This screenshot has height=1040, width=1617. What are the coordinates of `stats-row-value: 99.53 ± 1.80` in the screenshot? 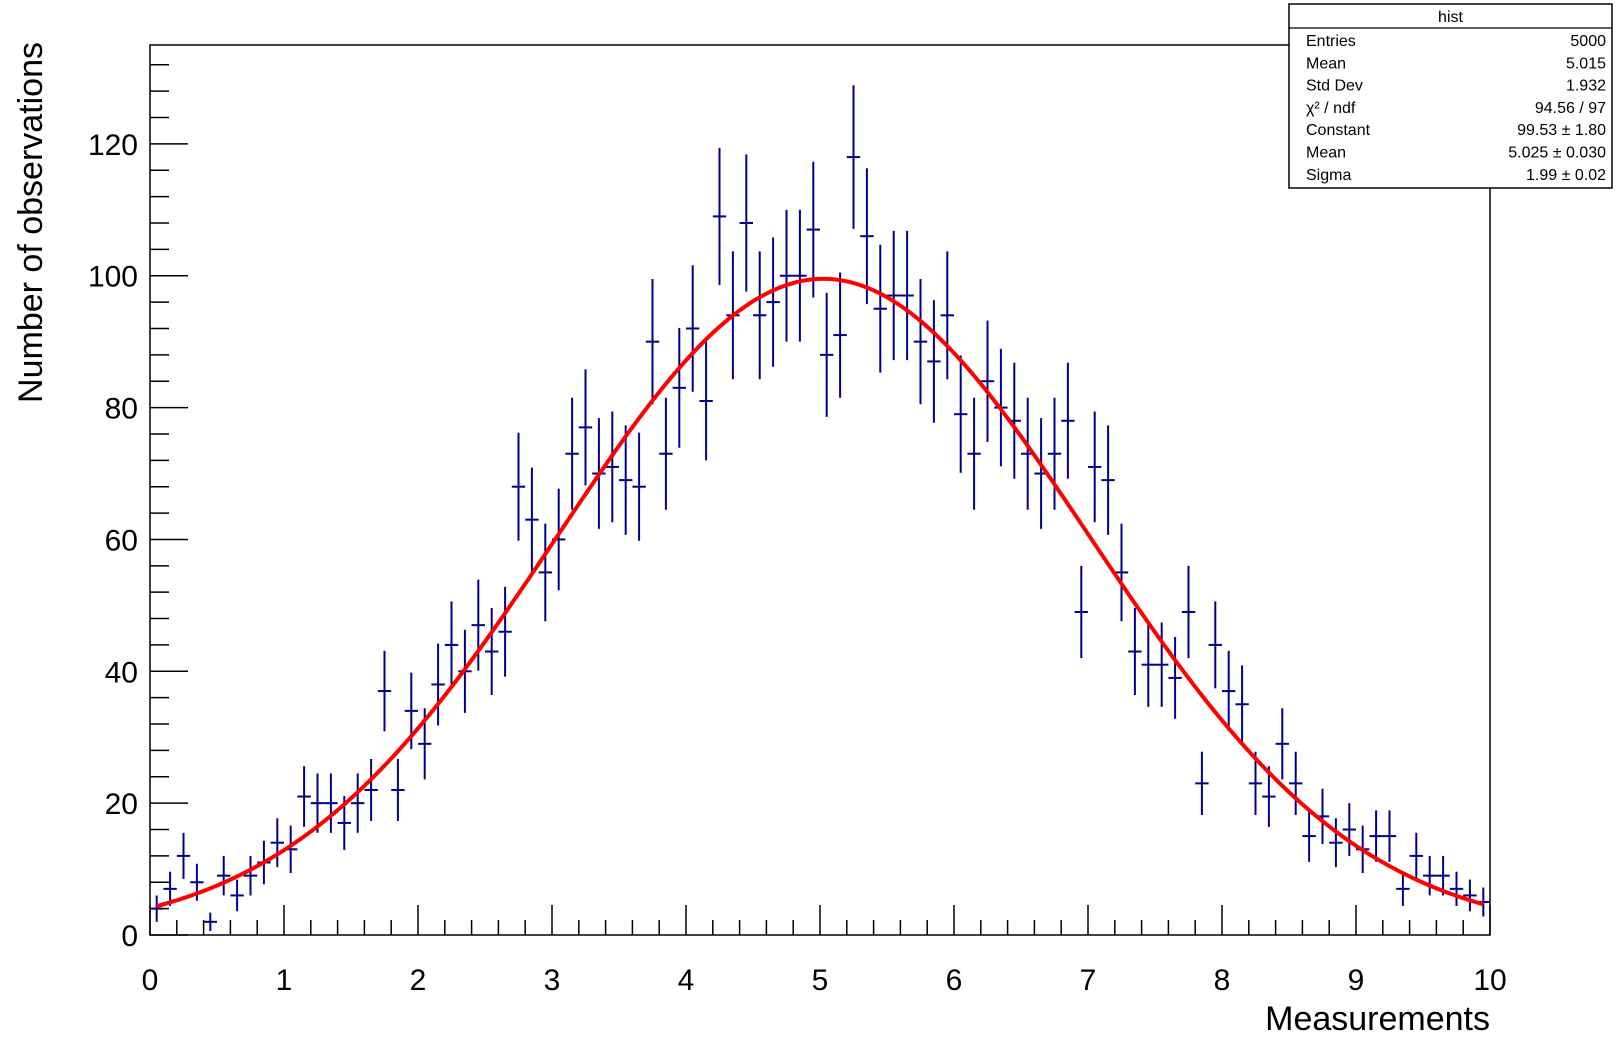 It's located at (1561, 130).